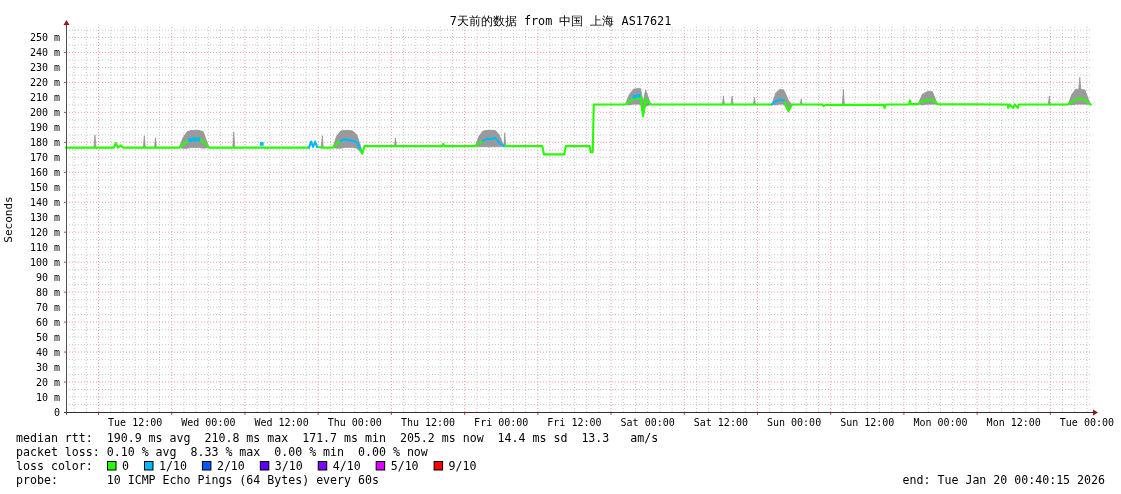 The image size is (1121, 494). What do you see at coordinates (208, 422) in the screenshot?
I see `x-tick-label: Wed 00:00` at bounding box center [208, 422].